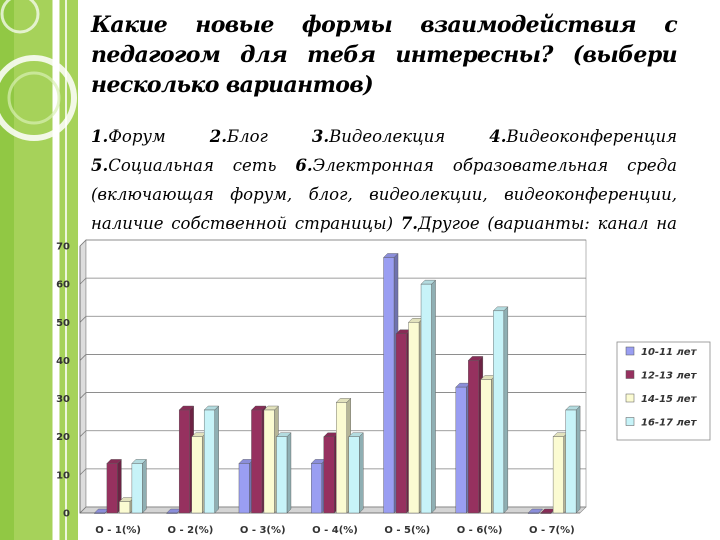 The height and width of the screenshot is (540, 720). Describe the element at coordinates (7, 270) in the screenshot. I see `green-sidebar-stripe` at that location.